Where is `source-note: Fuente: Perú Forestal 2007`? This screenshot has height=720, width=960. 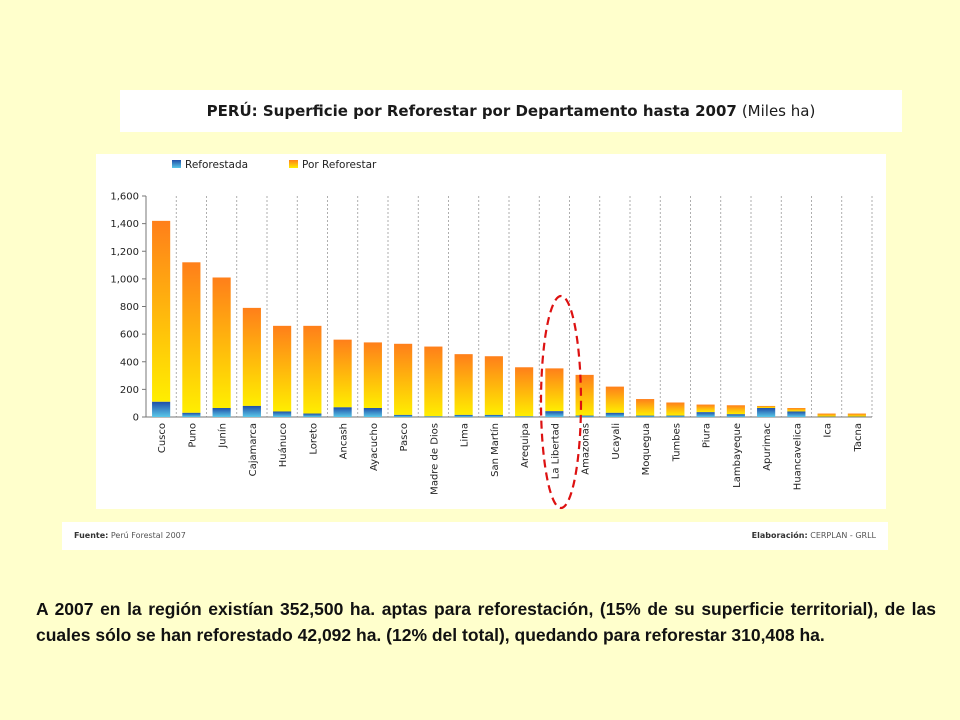 source-note: Fuente: Perú Forestal 2007 is located at coordinates (130, 535).